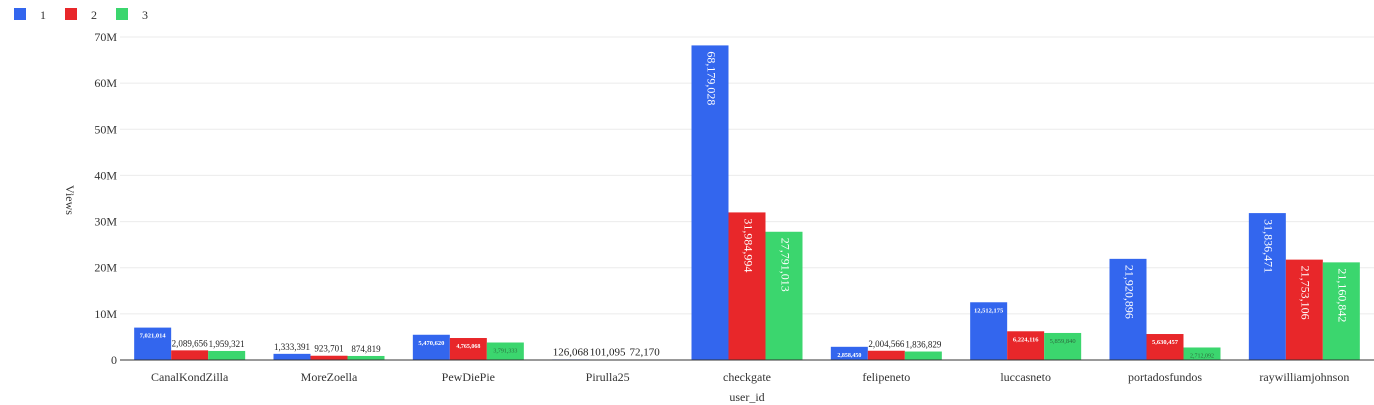  What do you see at coordinates (329, 377) in the screenshot?
I see `x-category-label: MoreZoella` at bounding box center [329, 377].